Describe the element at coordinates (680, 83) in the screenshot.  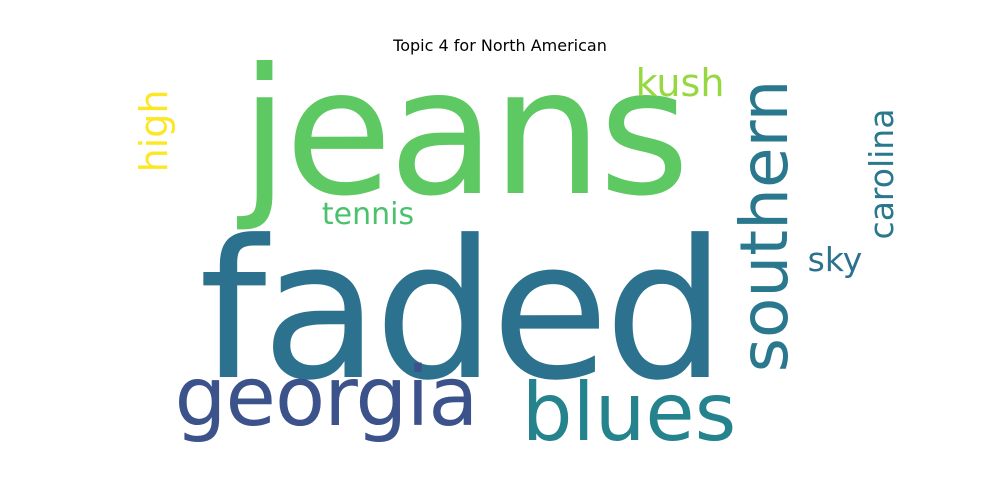
I see `word-kush: kush` at that location.